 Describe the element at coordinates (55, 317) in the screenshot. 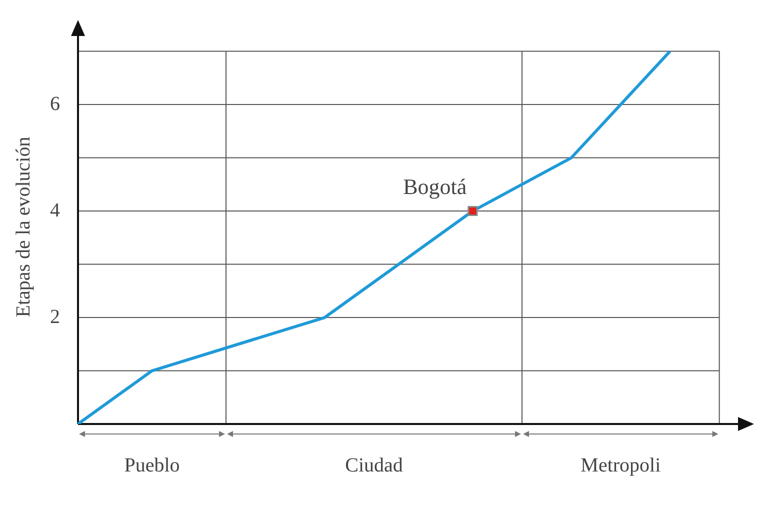

I see `y-tick-label: 2` at that location.